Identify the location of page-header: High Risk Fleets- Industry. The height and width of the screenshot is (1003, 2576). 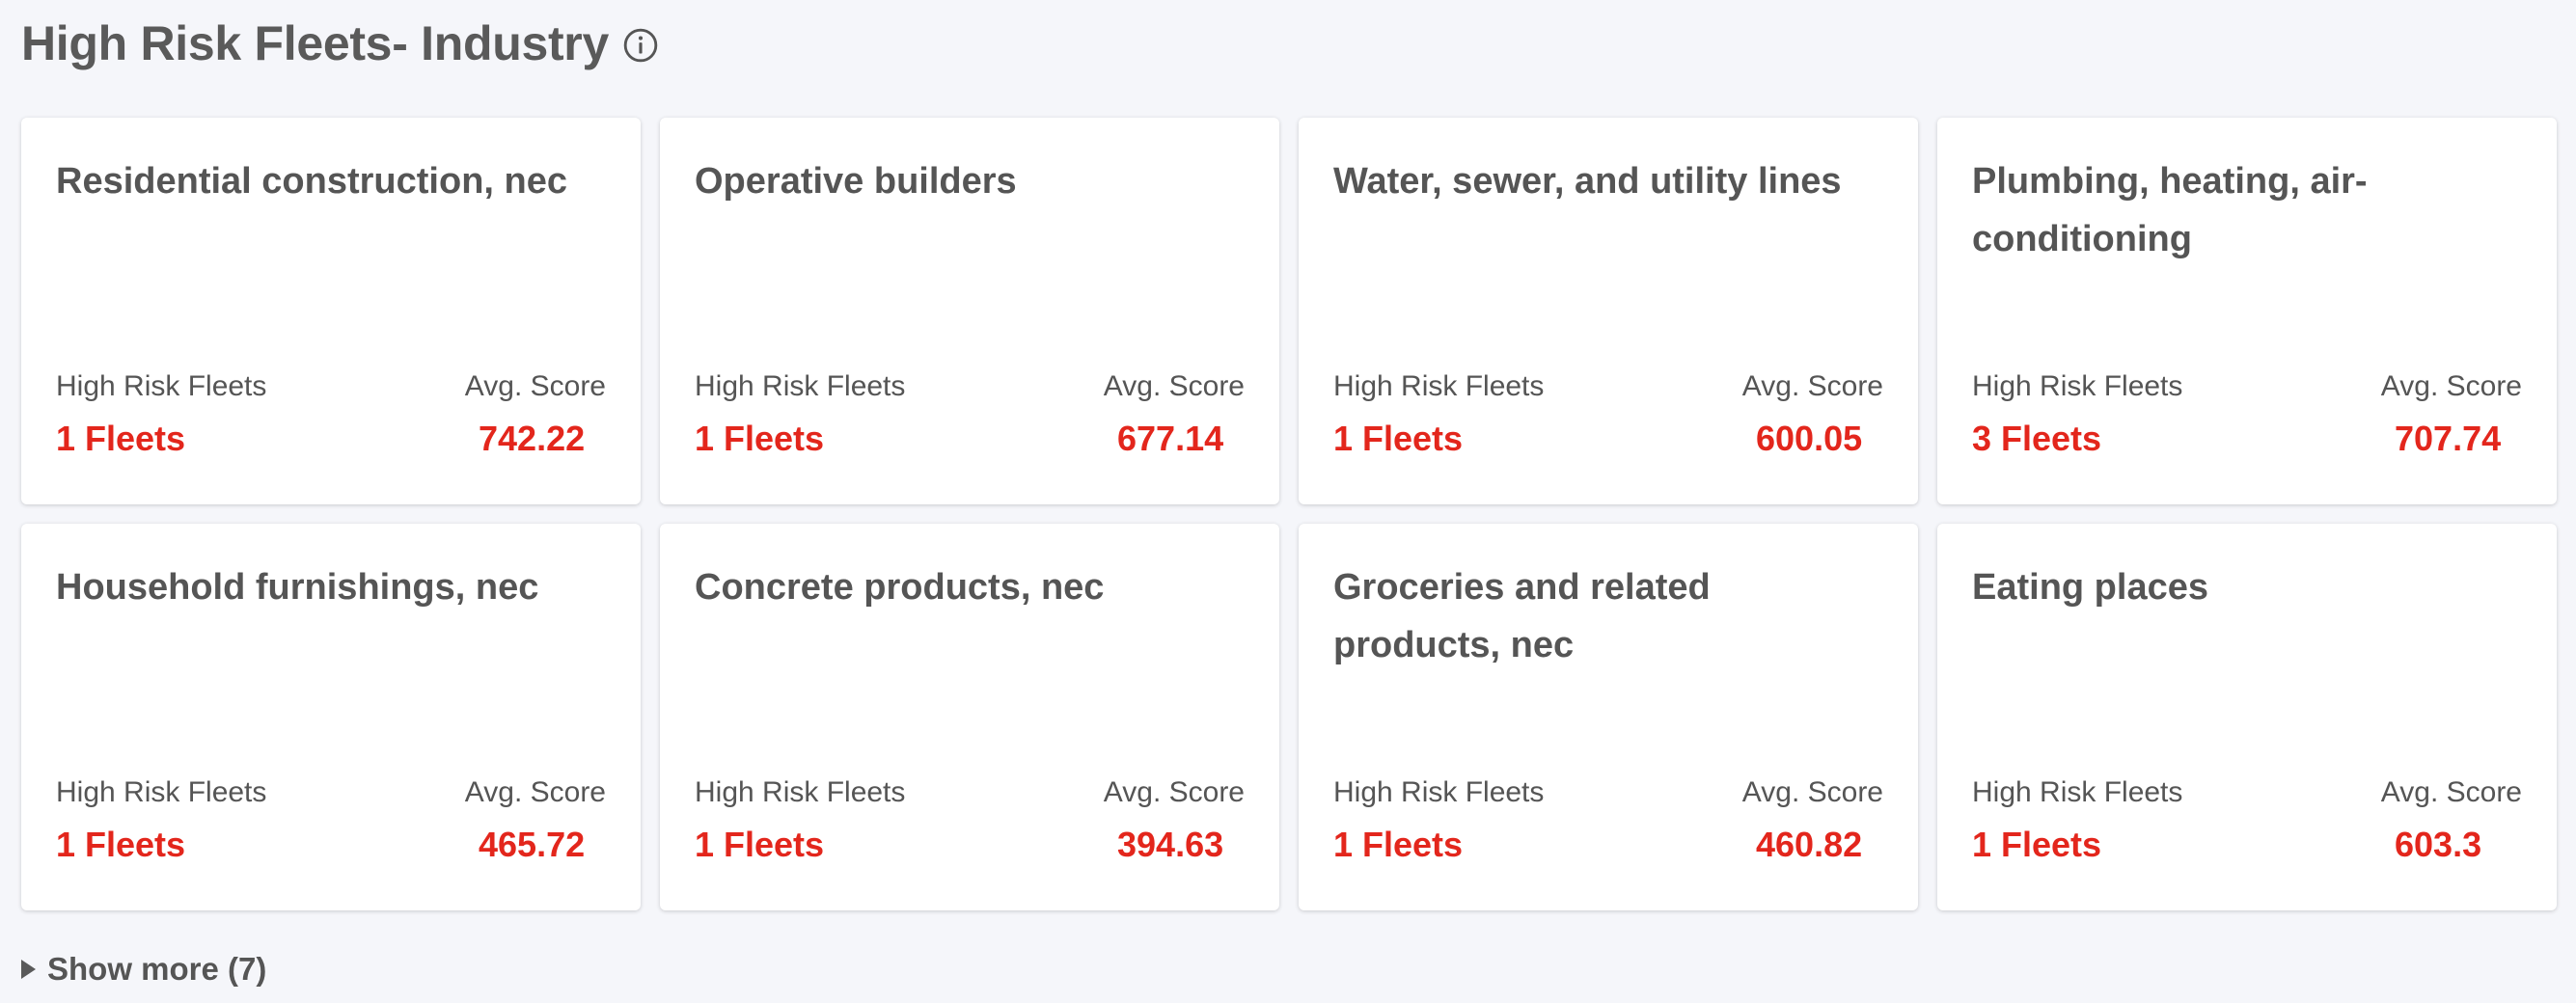
(340, 43).